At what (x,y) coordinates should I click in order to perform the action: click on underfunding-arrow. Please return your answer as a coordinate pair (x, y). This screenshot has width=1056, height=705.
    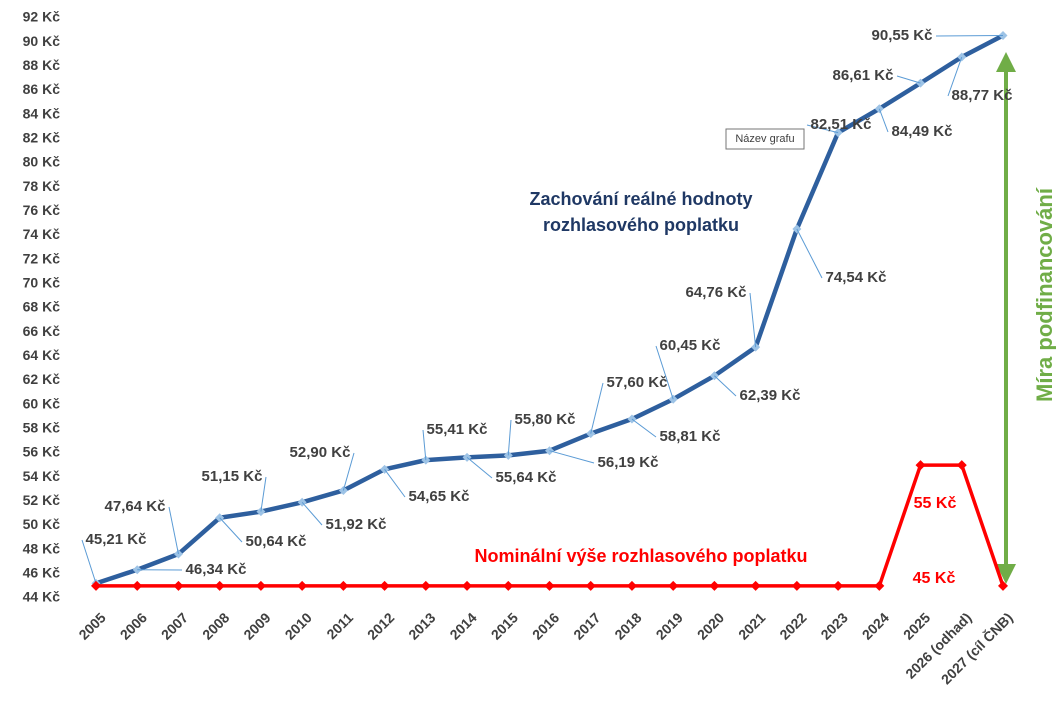
    Looking at the image, I should click on (1006, 318).